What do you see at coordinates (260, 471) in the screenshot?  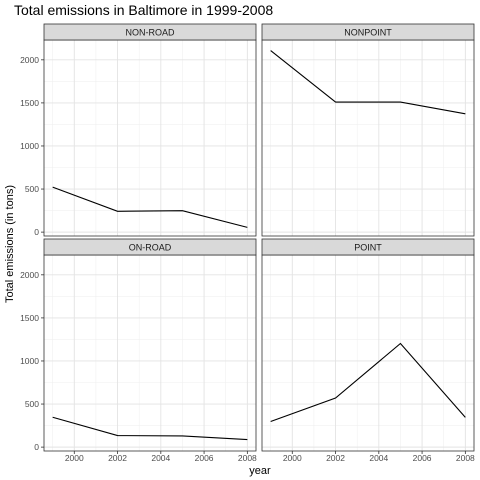 I see `x-axis-title: year` at bounding box center [260, 471].